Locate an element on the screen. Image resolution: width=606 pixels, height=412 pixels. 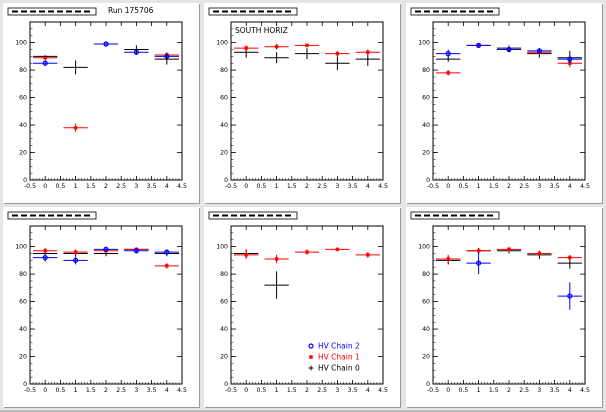
legend-marker-cross is located at coordinates (311, 368).